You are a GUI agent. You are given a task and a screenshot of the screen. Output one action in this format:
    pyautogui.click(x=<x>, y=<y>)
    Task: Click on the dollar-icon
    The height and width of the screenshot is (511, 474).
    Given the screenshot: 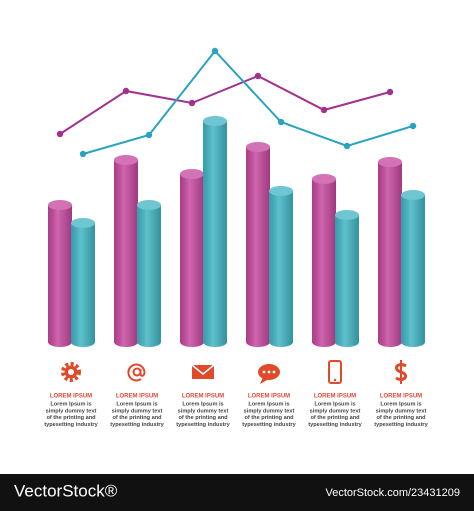 What is the action you would take?
    pyautogui.click(x=401, y=372)
    